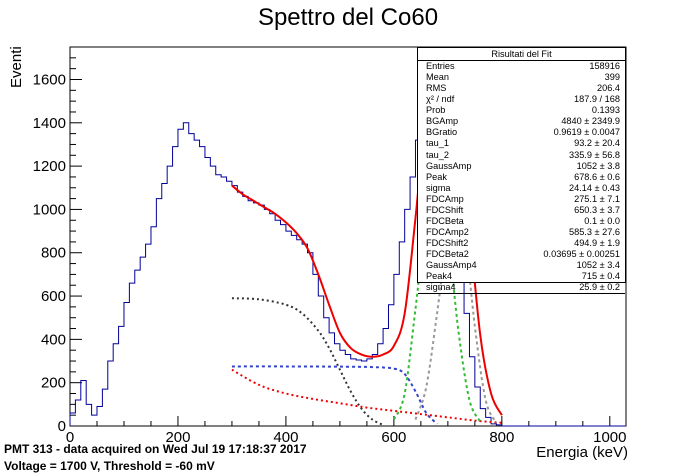  Describe the element at coordinates (447, 254) in the screenshot. I see `fit-param-name: FDCBeta2` at that location.